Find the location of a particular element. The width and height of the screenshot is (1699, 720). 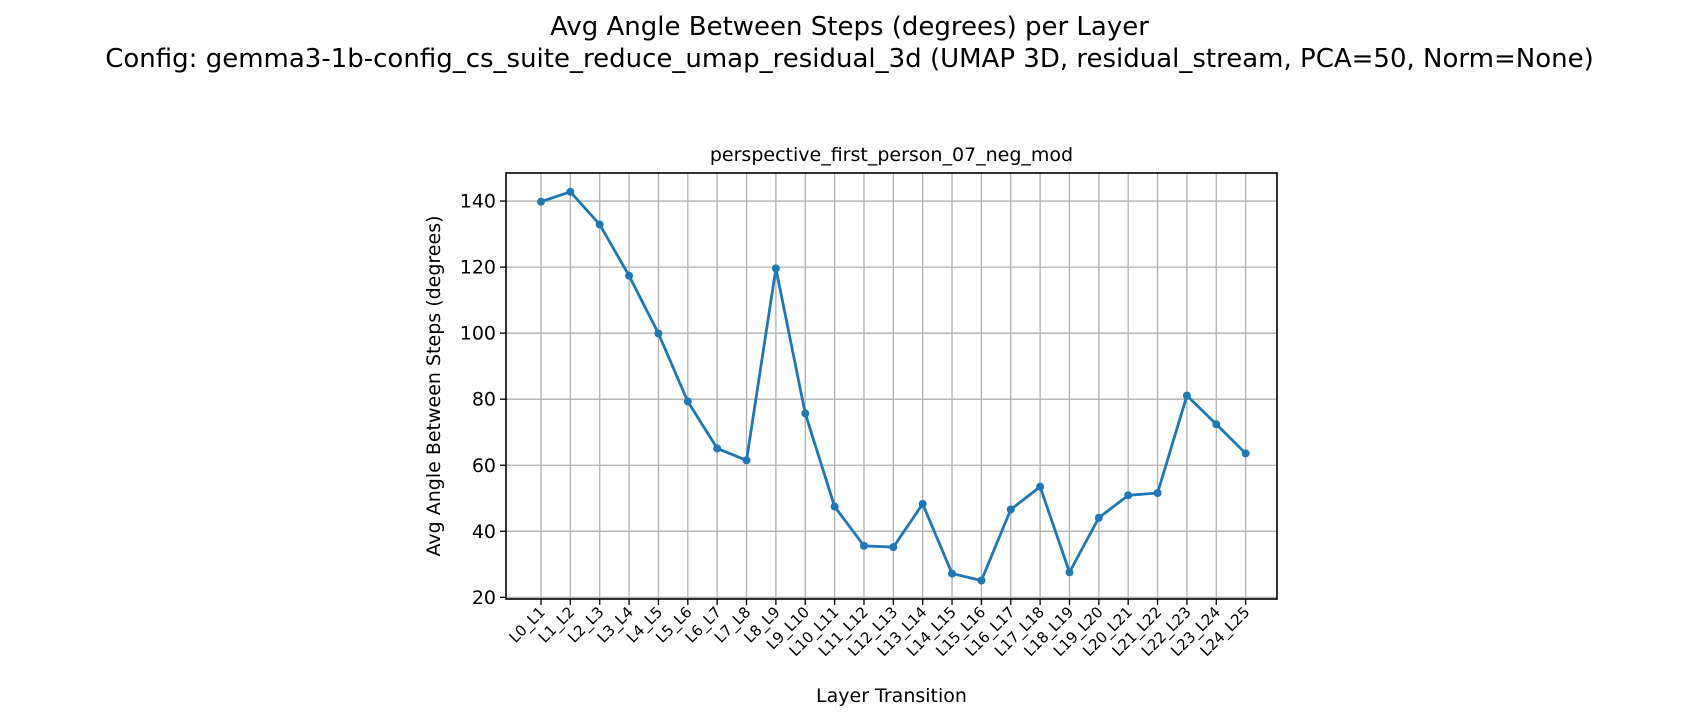

y-tick-label: 60 is located at coordinates (484, 466).